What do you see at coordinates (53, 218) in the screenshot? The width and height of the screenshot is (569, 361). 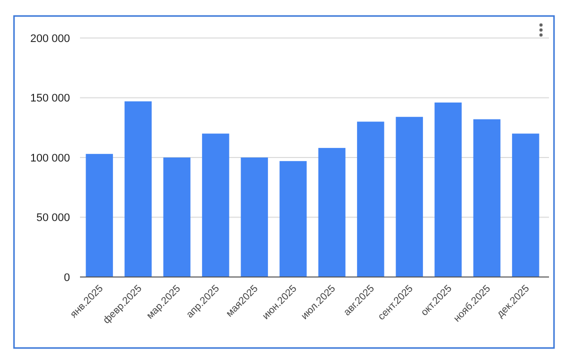 I see `y-tick-label: 50 000` at bounding box center [53, 218].